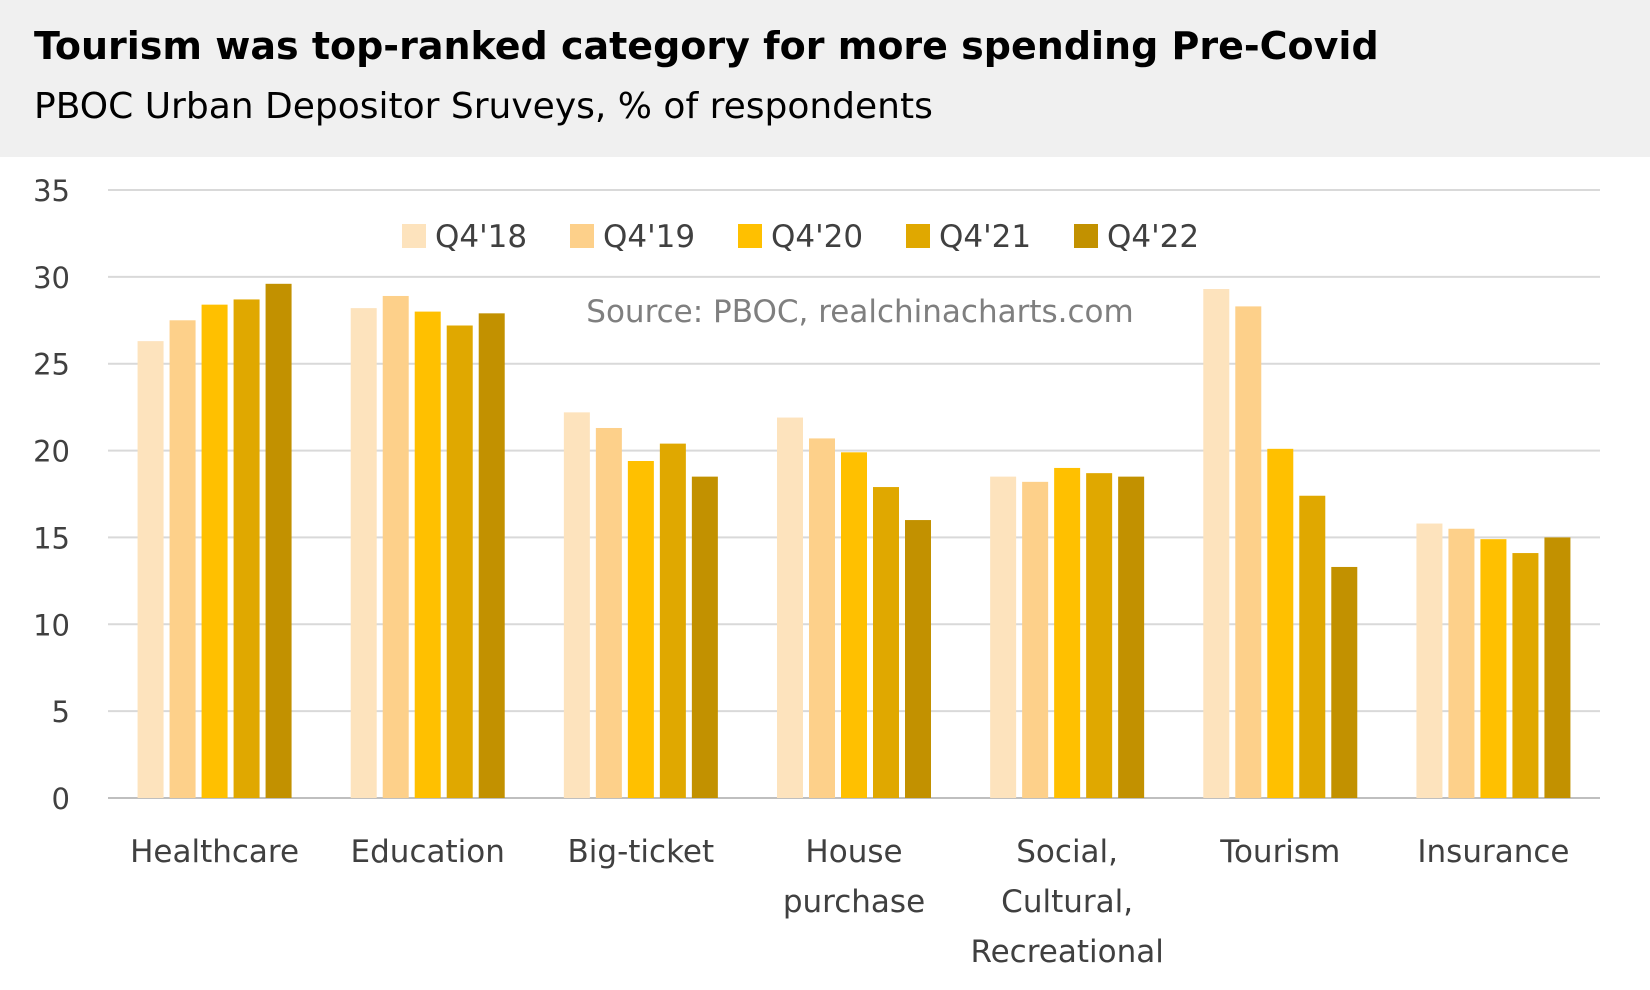 The width and height of the screenshot is (1650, 990). Describe the element at coordinates (854, 902) in the screenshot. I see `x-tick-label: purchase` at that location.